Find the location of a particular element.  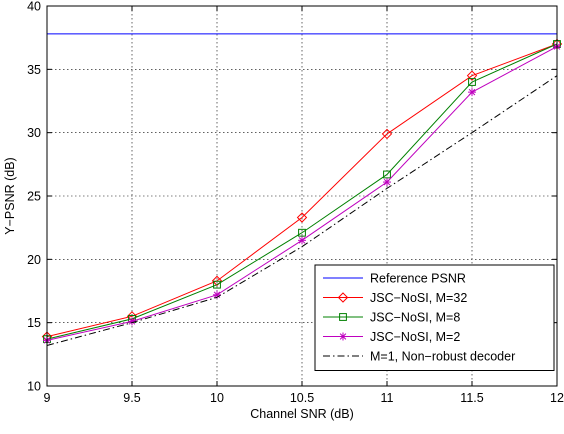

x-tick-label: 12 is located at coordinates (557, 398).